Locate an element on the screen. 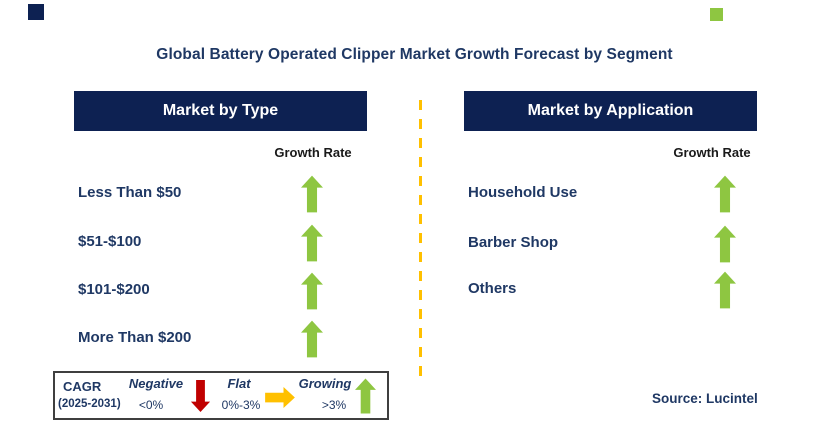  segment-label: Household Use is located at coordinates (523, 192).